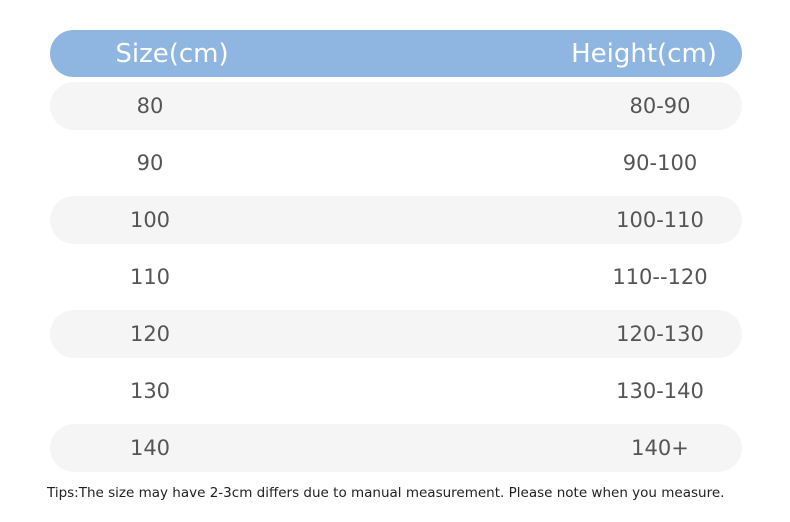  What do you see at coordinates (396, 391) in the screenshot?
I see `table-row: 130 130-140` at bounding box center [396, 391].